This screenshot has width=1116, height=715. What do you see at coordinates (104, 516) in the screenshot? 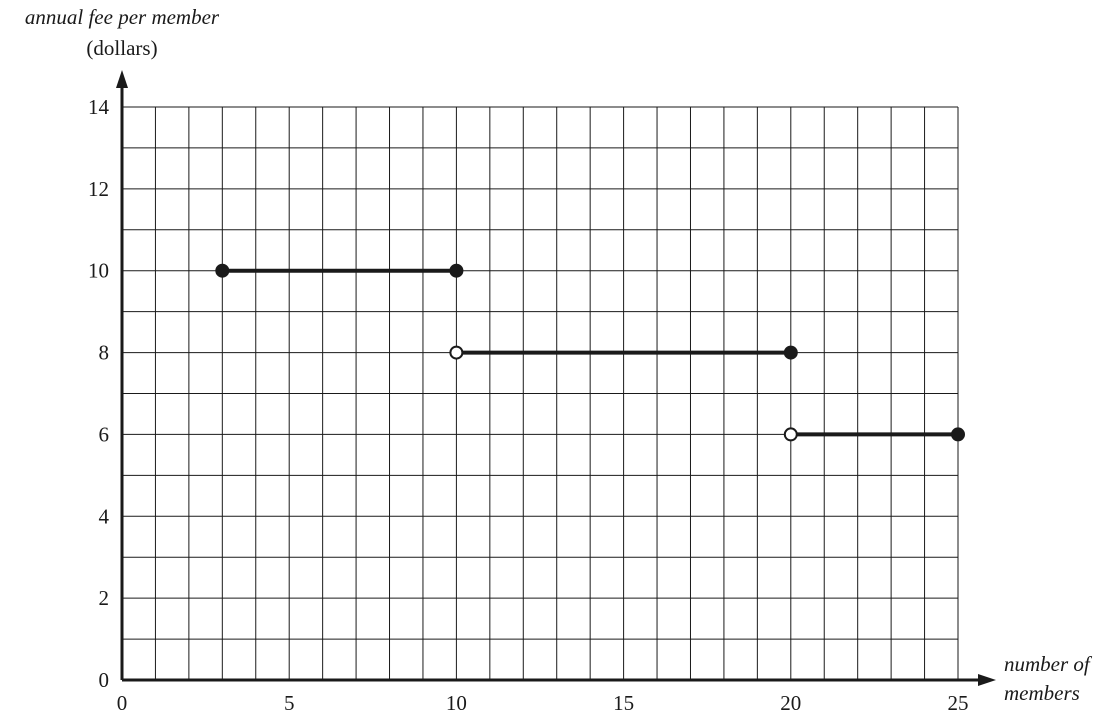
I see `y-tick-label: 4` at bounding box center [104, 516].